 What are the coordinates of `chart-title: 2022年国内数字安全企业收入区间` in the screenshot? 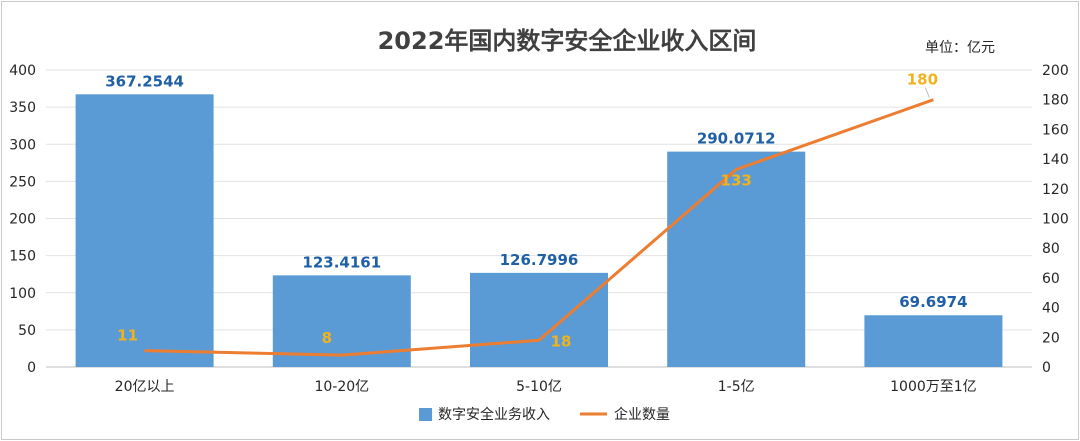 It's located at (567, 41).